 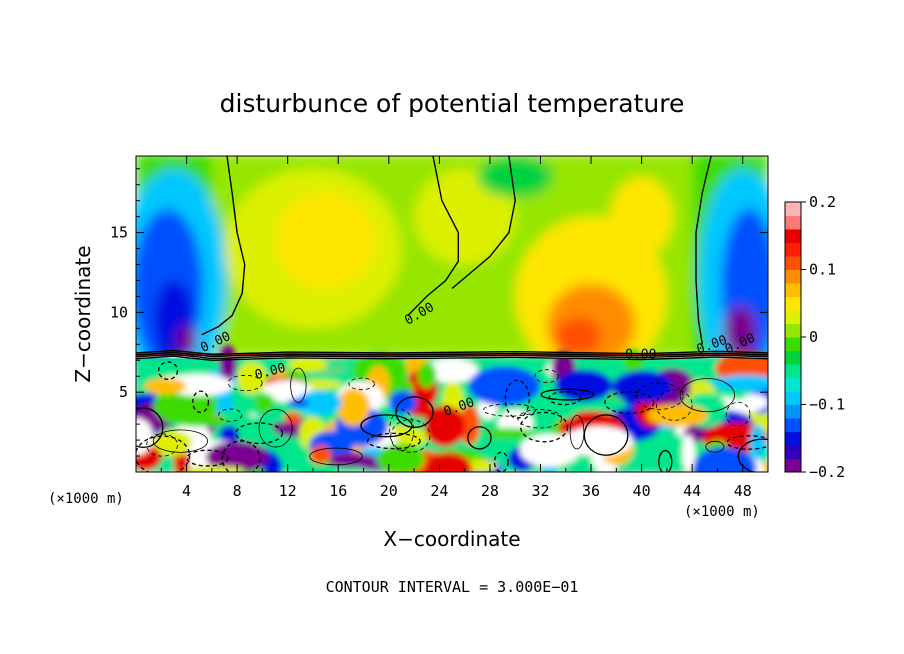 What do you see at coordinates (439, 491) in the screenshot?
I see `x-tick-label: 24` at bounding box center [439, 491].